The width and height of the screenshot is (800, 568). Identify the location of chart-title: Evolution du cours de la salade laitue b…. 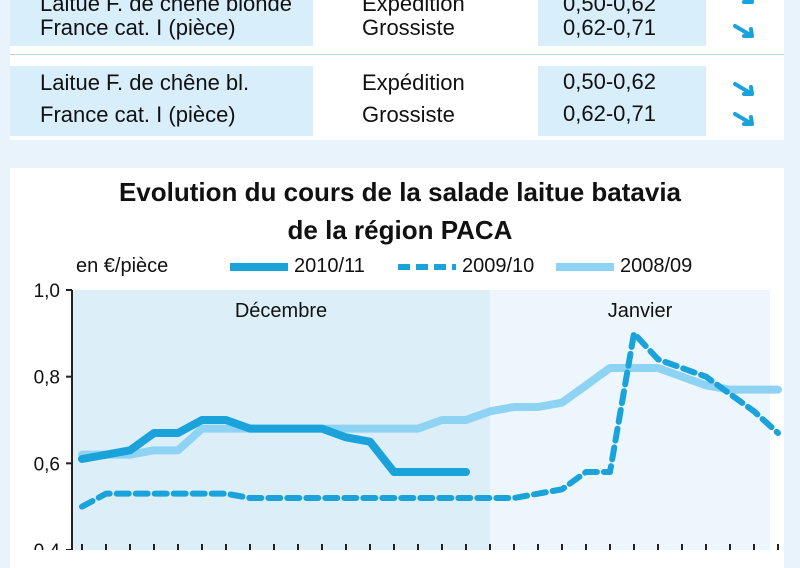
(400, 192).